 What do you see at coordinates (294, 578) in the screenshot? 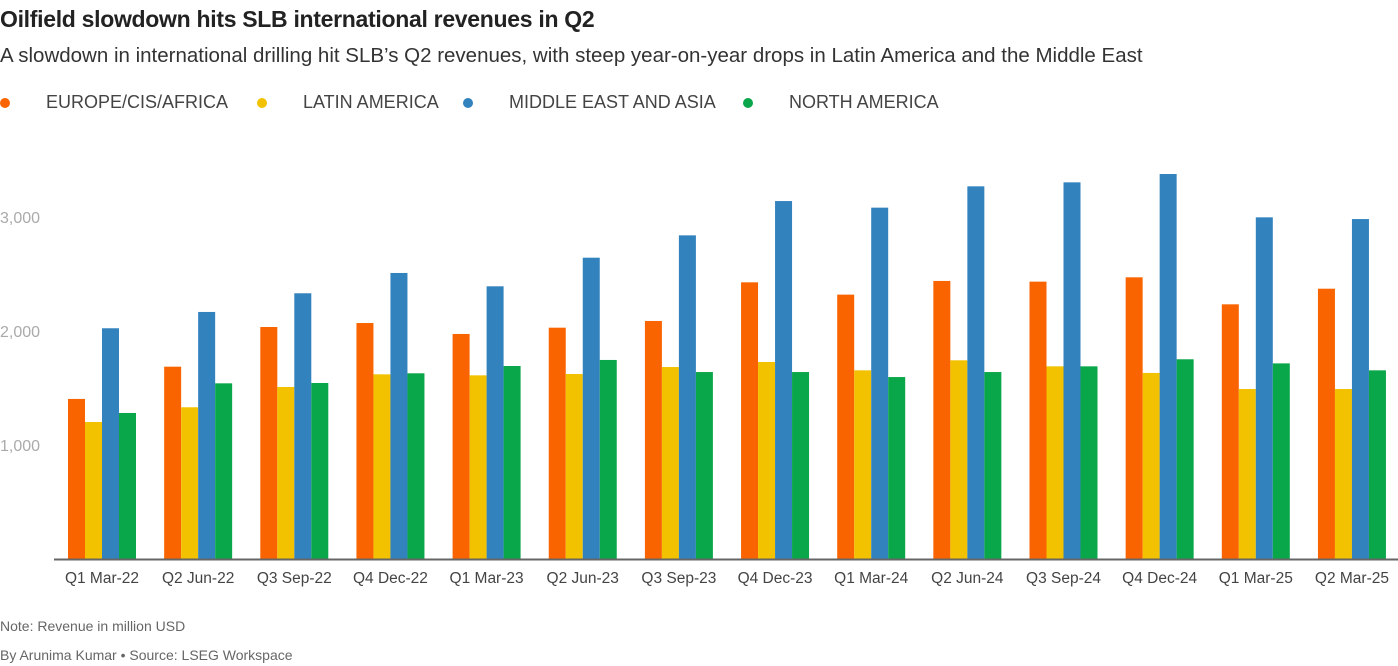
I see `x-tick-label: Q3 Sep-22` at bounding box center [294, 578].